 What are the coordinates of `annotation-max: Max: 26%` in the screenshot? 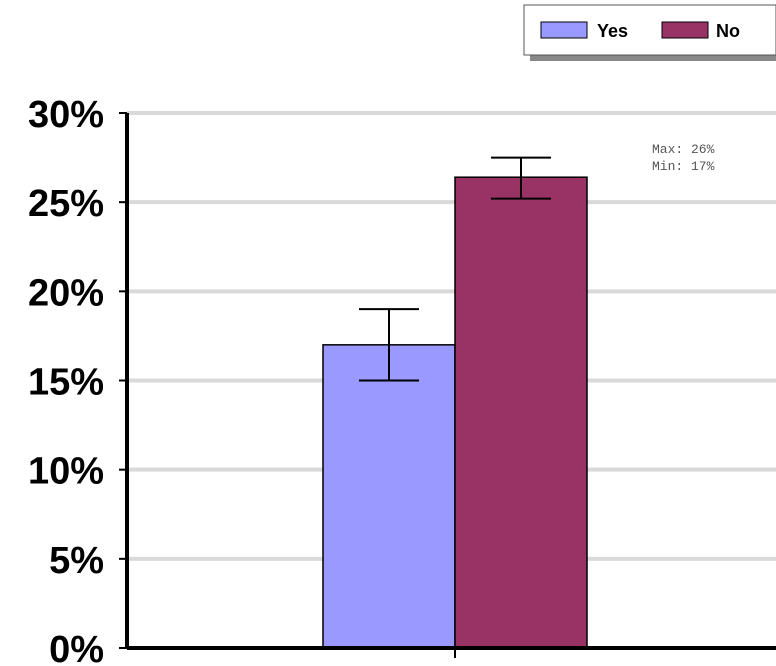 It's located at (683, 149).